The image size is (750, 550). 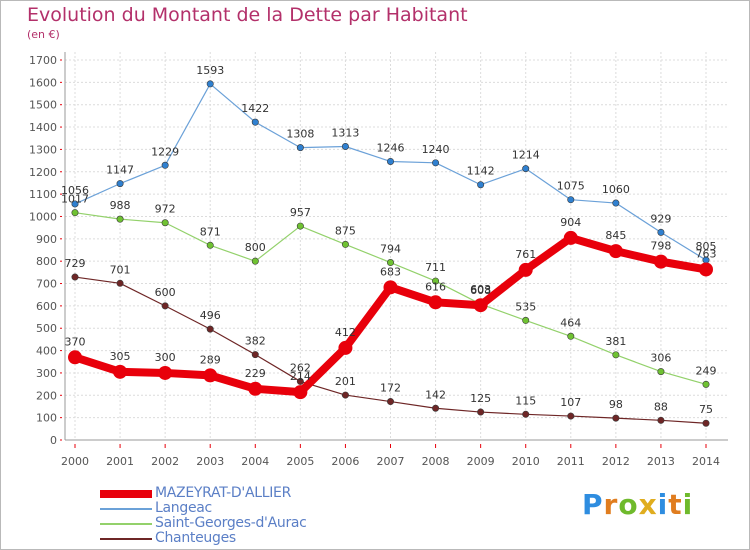 I want to click on y-tick-label: 0, so click(x=53, y=440).